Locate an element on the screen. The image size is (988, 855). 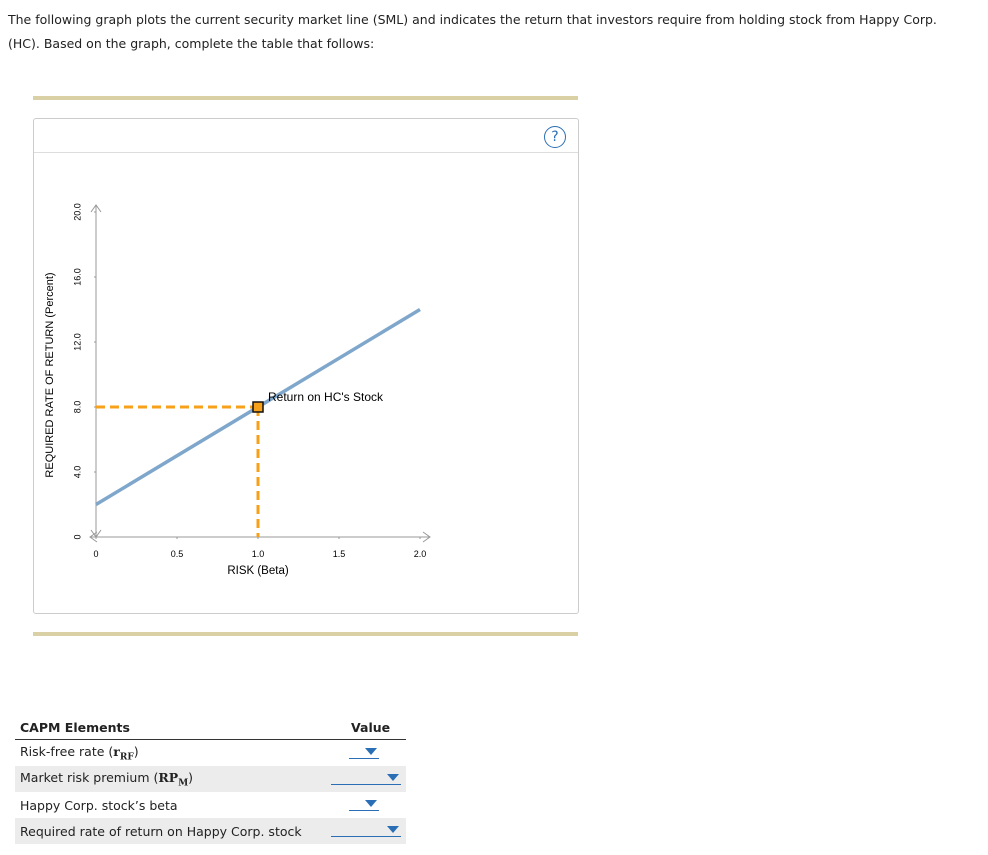
table-row: Market risk premium RPM is located at coordinates (210, 779).